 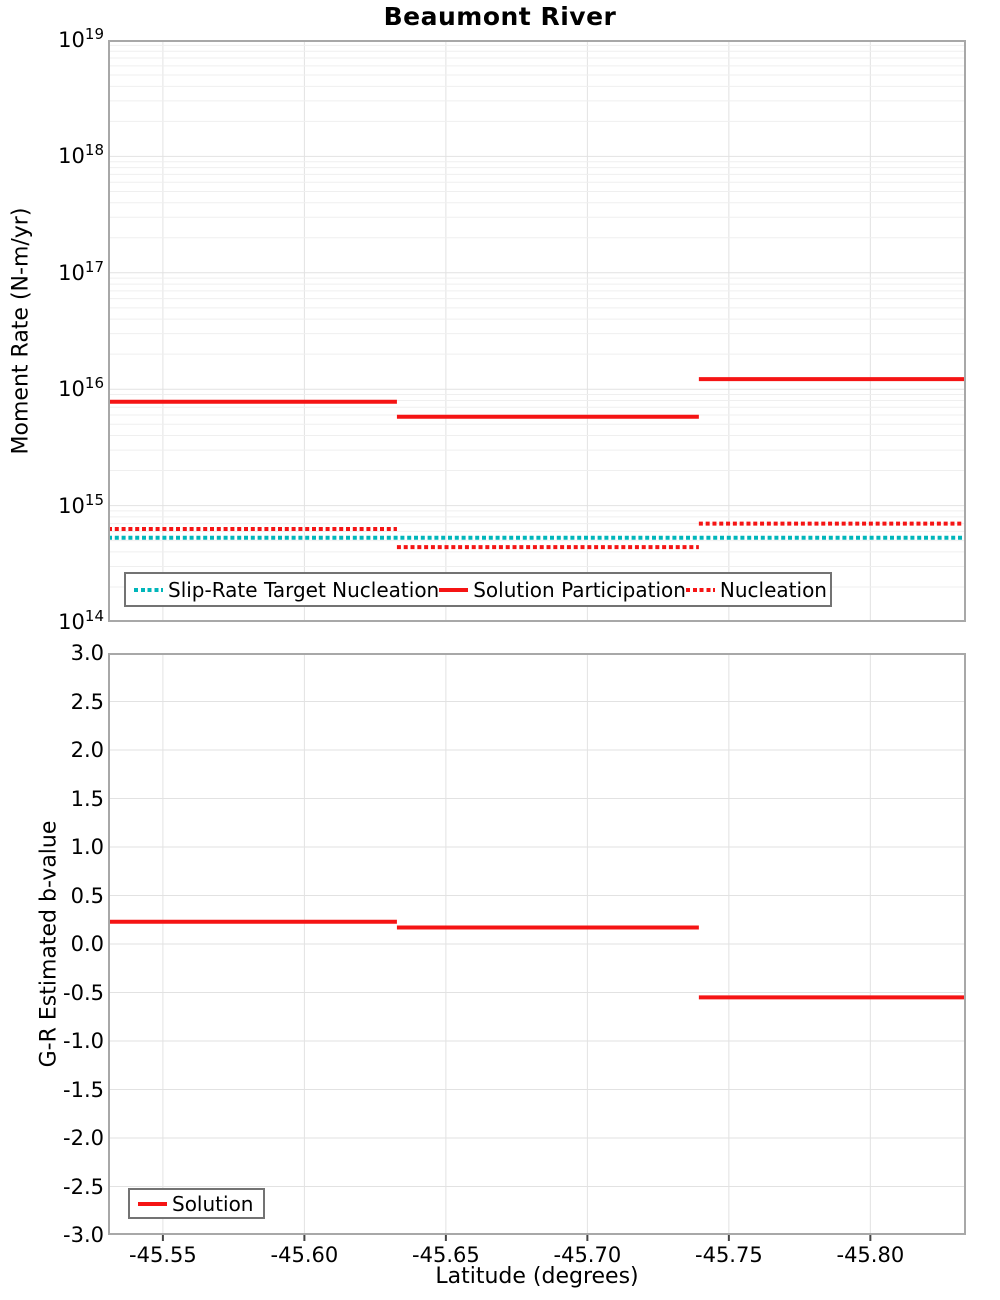 What do you see at coordinates (81, 504) in the screenshot?
I see `y-tick-label: 1015` at bounding box center [81, 504].